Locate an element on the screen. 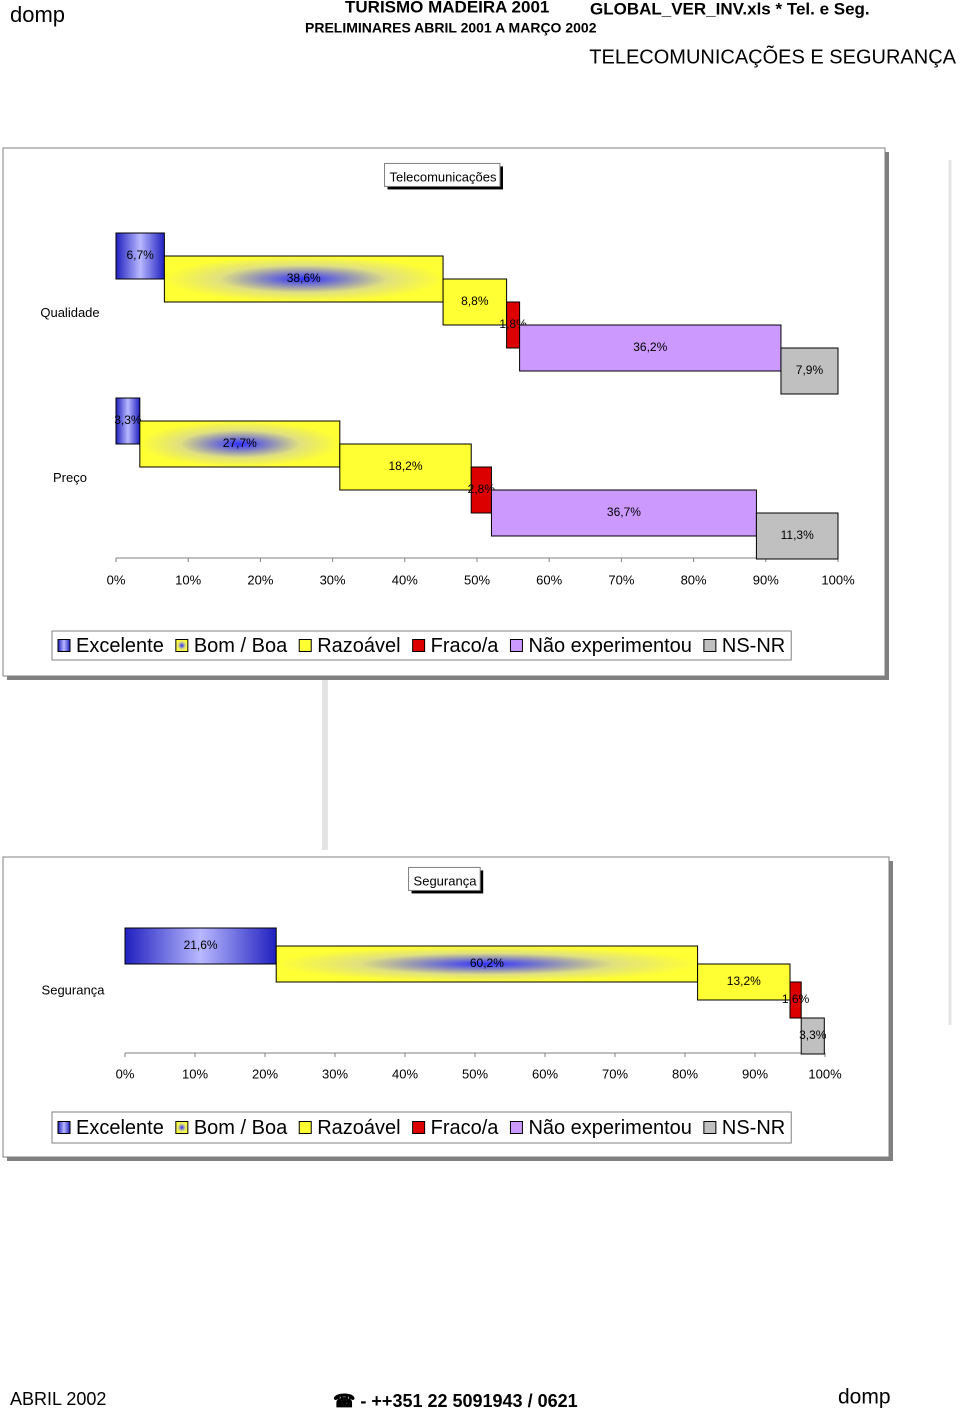 This screenshot has width=960, height=1410. value-label: 60,2% is located at coordinates (487, 963).